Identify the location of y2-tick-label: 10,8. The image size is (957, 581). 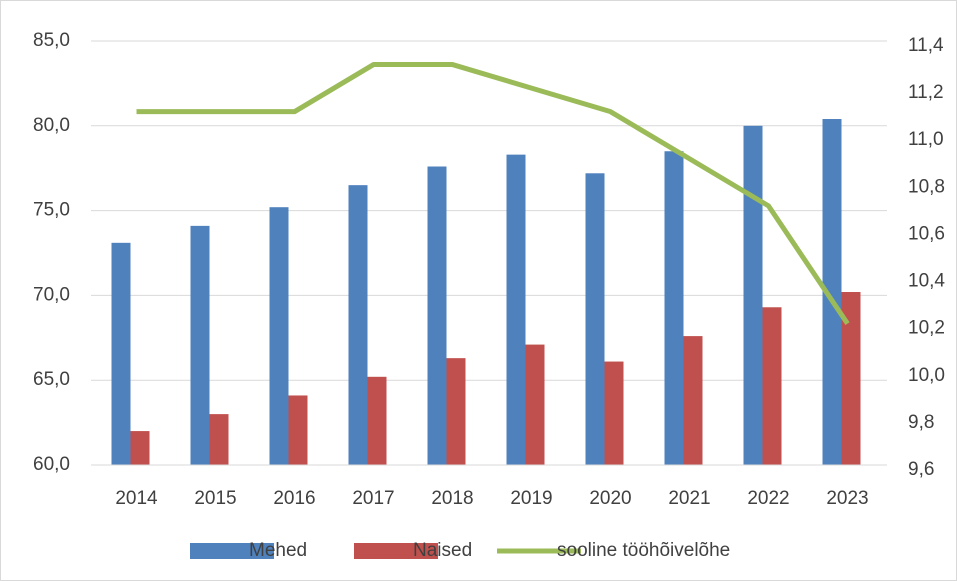
(926, 186).